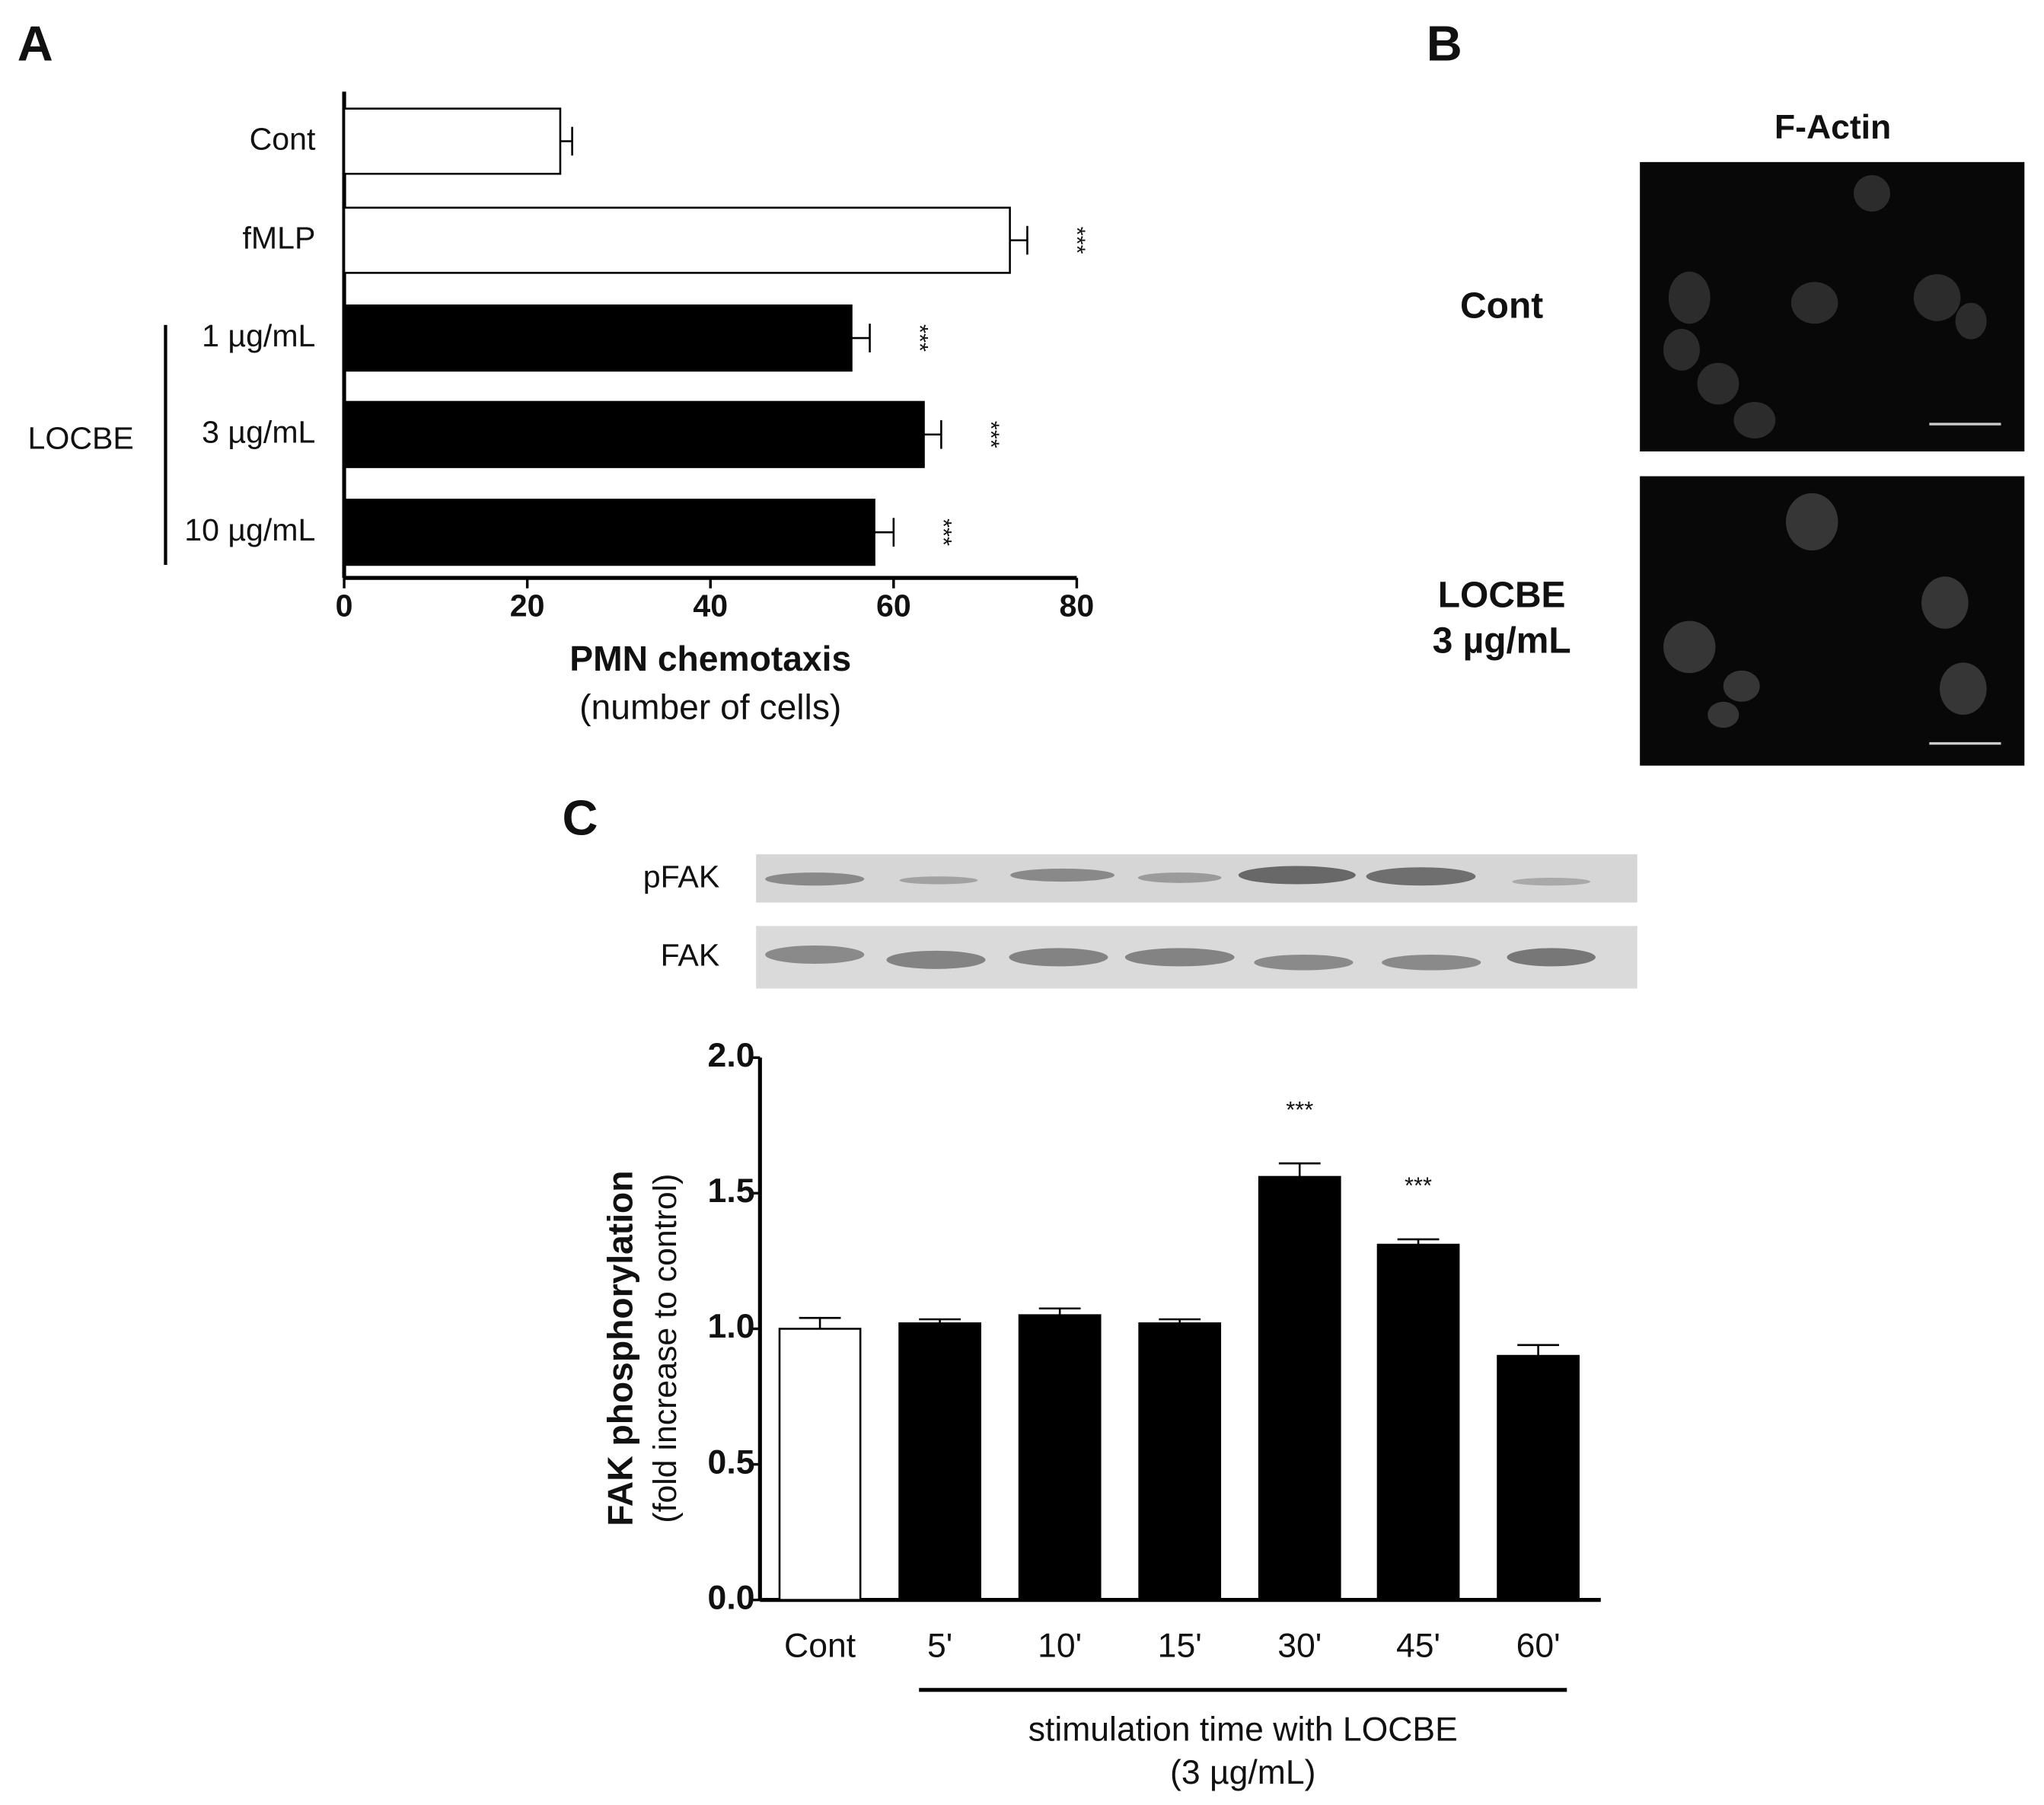 Image resolution: width=2044 pixels, height=1805 pixels. I want to click on y-axis-title: FAK phosphorylation, so click(620, 1348).